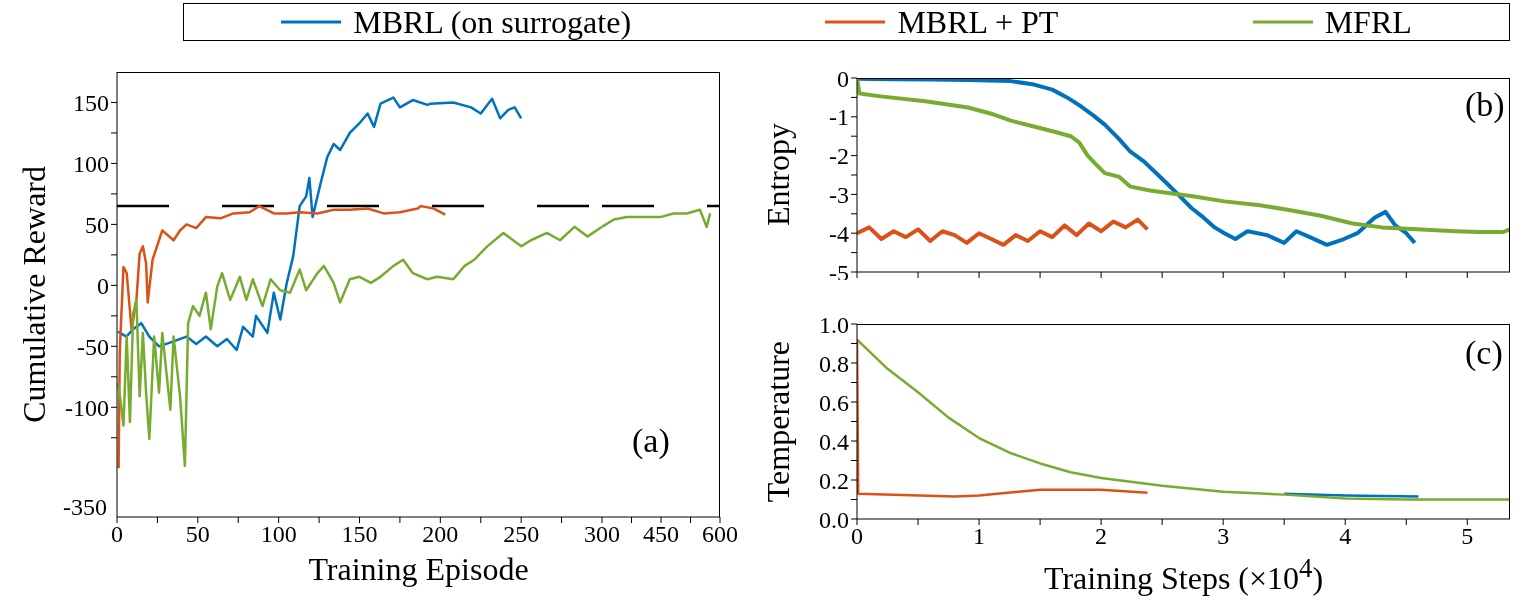 Image resolution: width=1521 pixels, height=605 pixels. What do you see at coordinates (834, 441) in the screenshot?
I see `y-tick-label: 0.4` at bounding box center [834, 441].